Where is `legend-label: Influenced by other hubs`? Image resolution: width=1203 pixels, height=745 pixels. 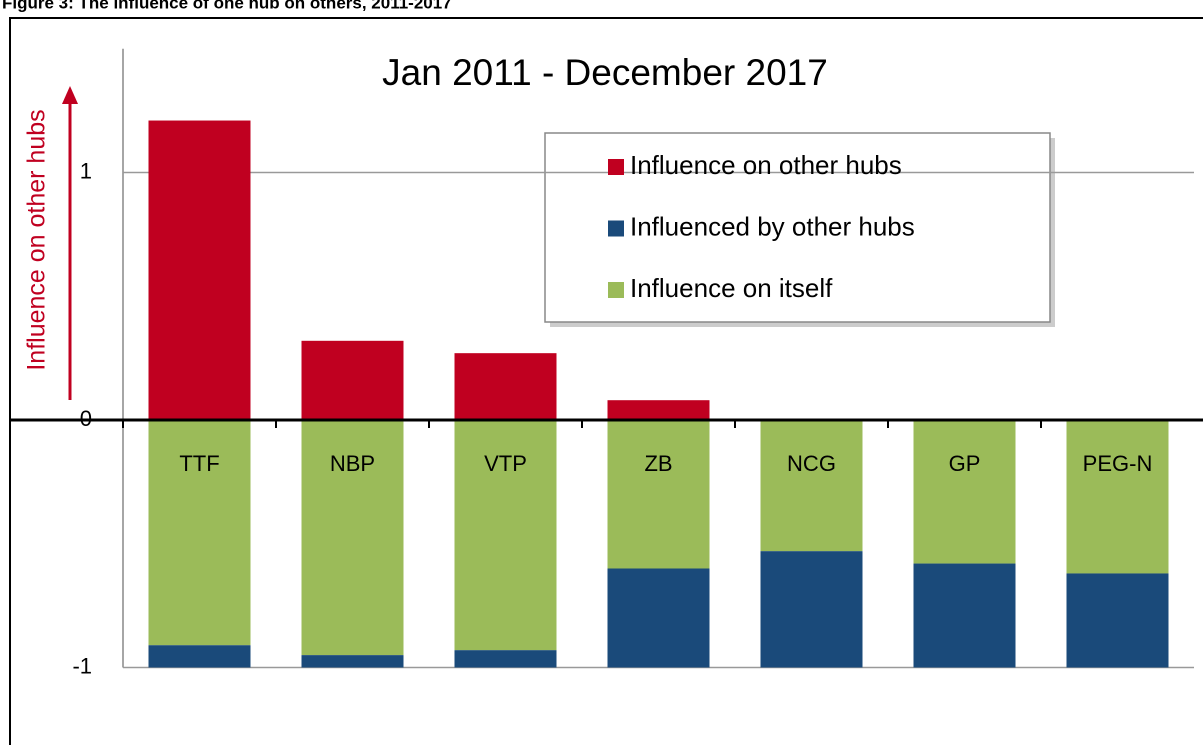
legend-label: Influenced by other hubs is located at coordinates (772, 226).